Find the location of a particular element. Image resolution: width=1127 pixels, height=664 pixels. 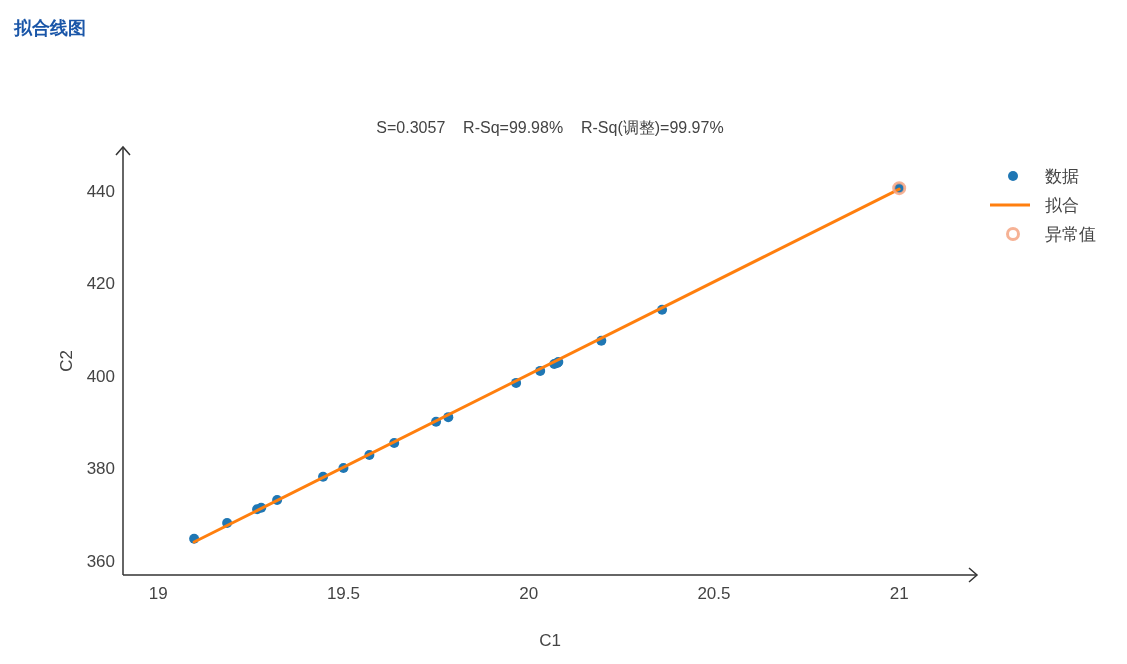

legend-label: 数据 is located at coordinates (1062, 176).